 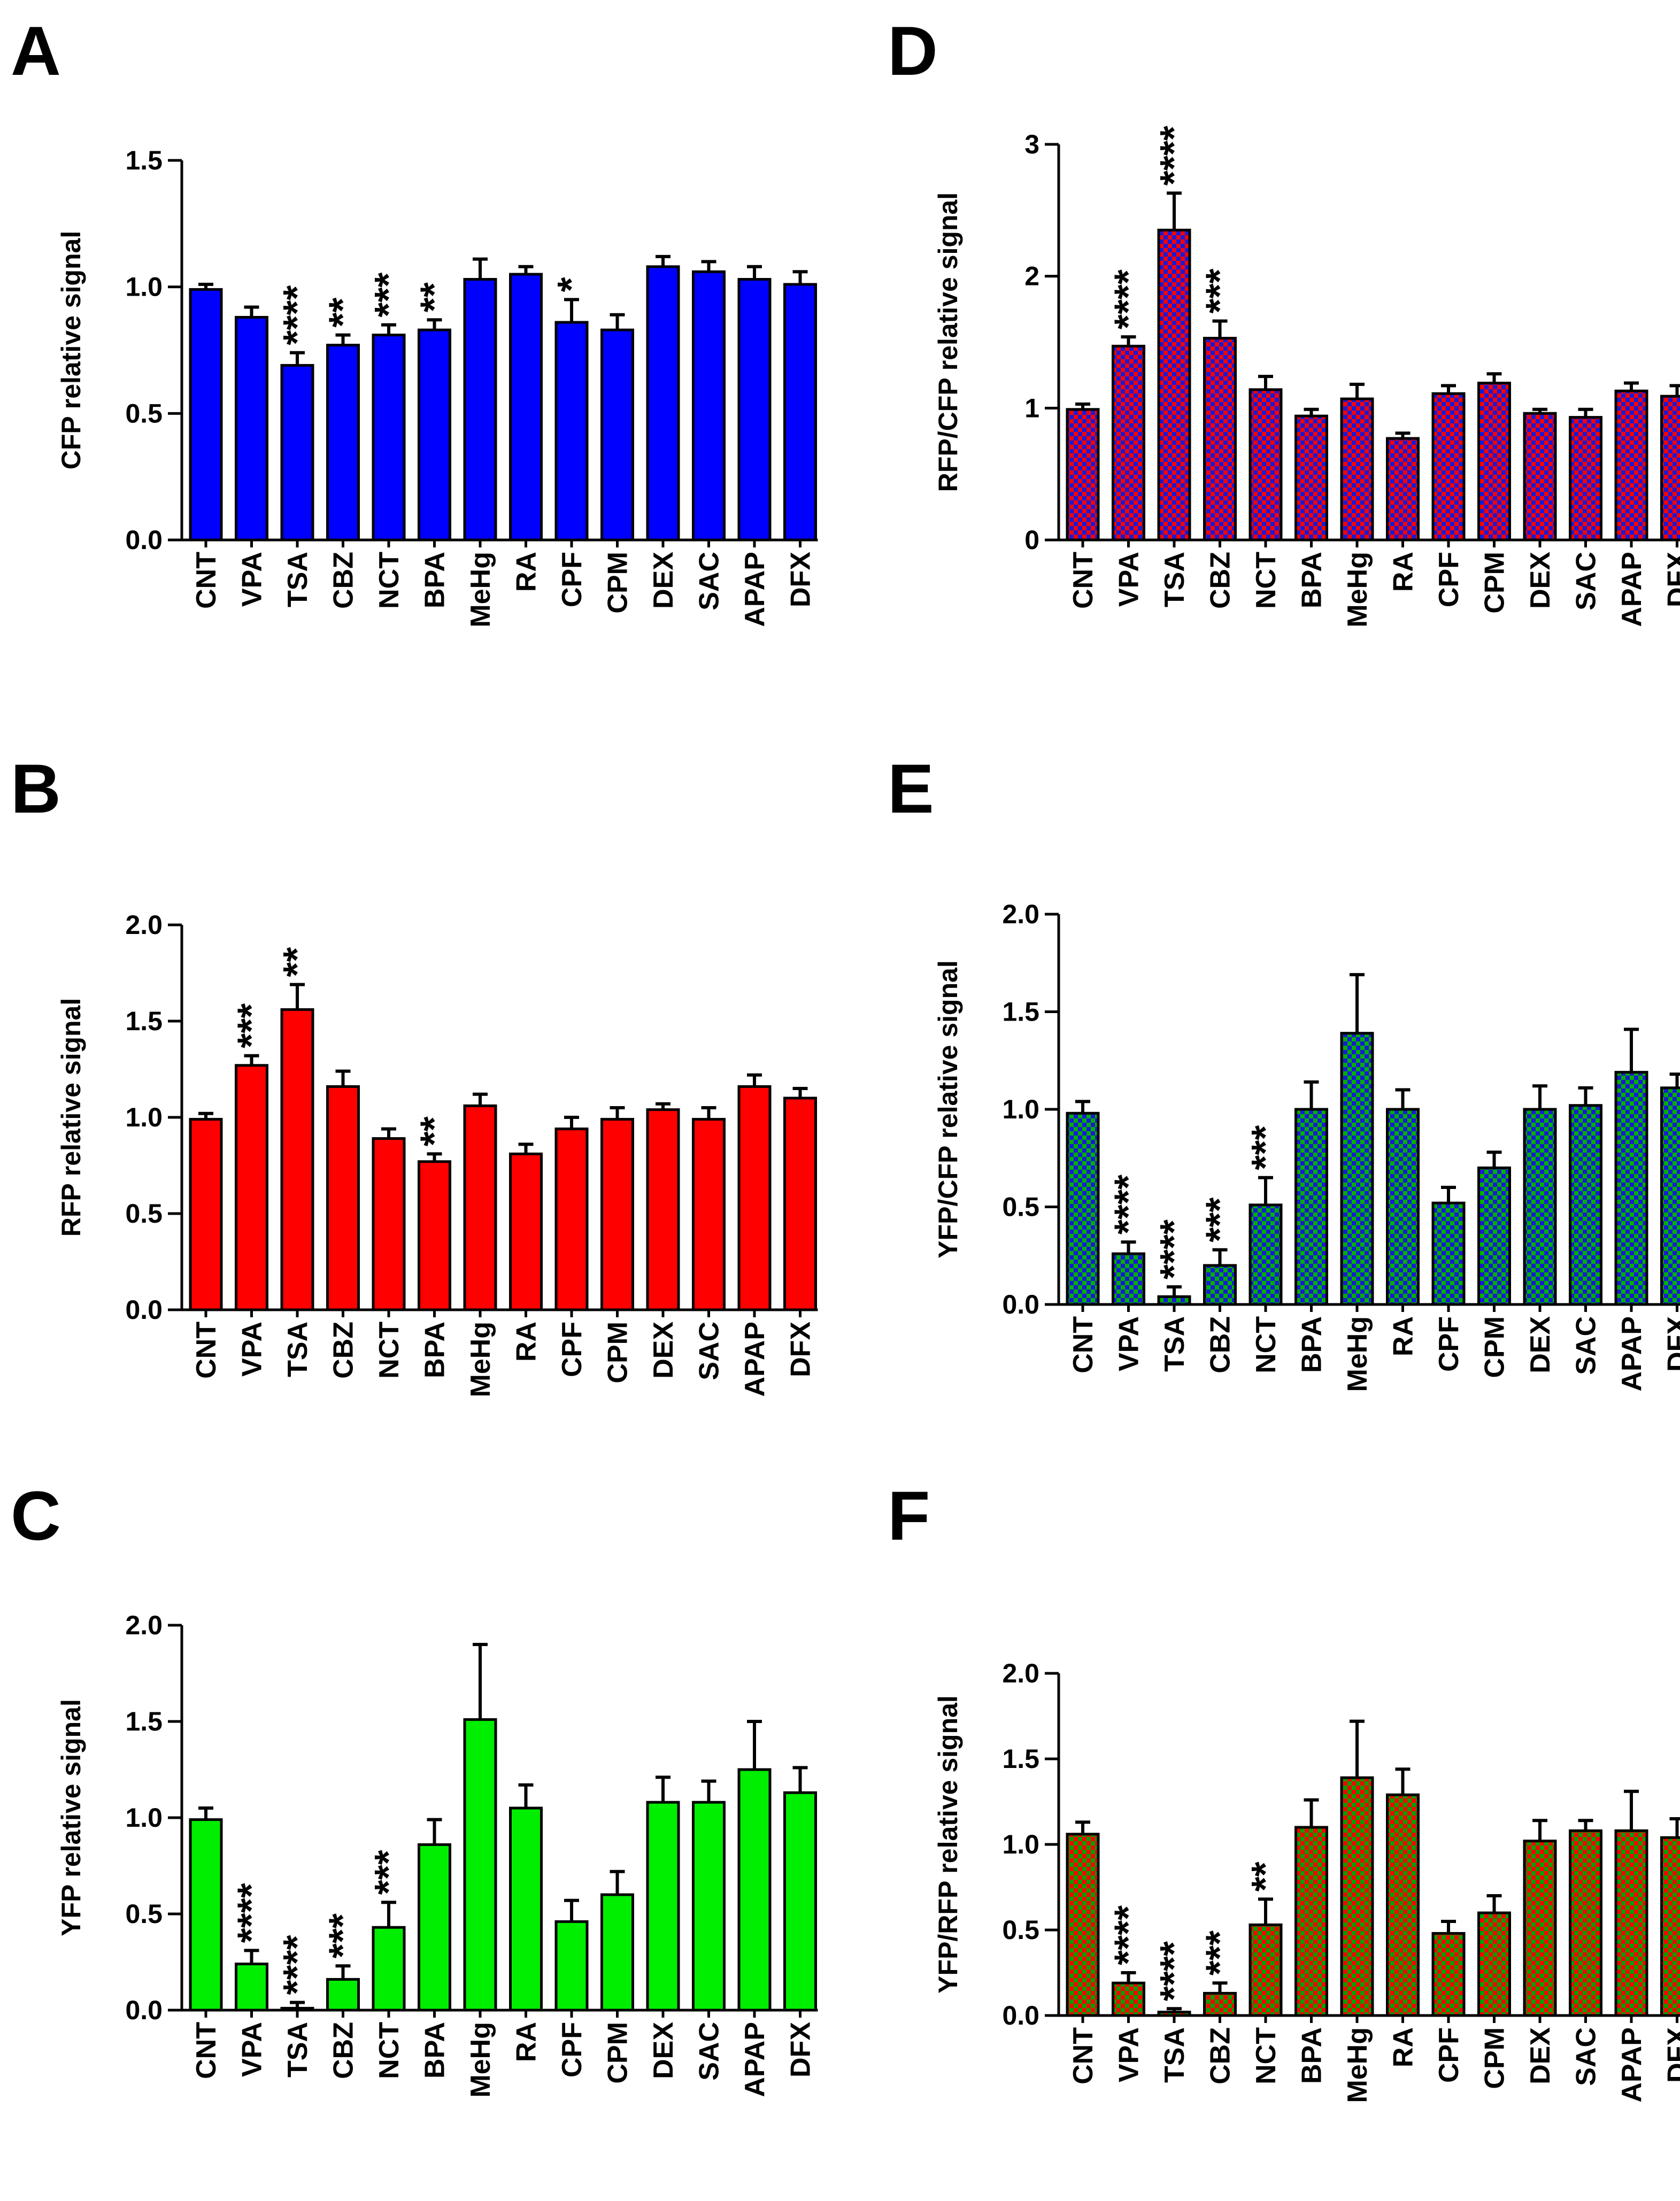 What do you see at coordinates (754, 2060) in the screenshot?
I see `x-tick-label: APAP` at bounding box center [754, 2060].